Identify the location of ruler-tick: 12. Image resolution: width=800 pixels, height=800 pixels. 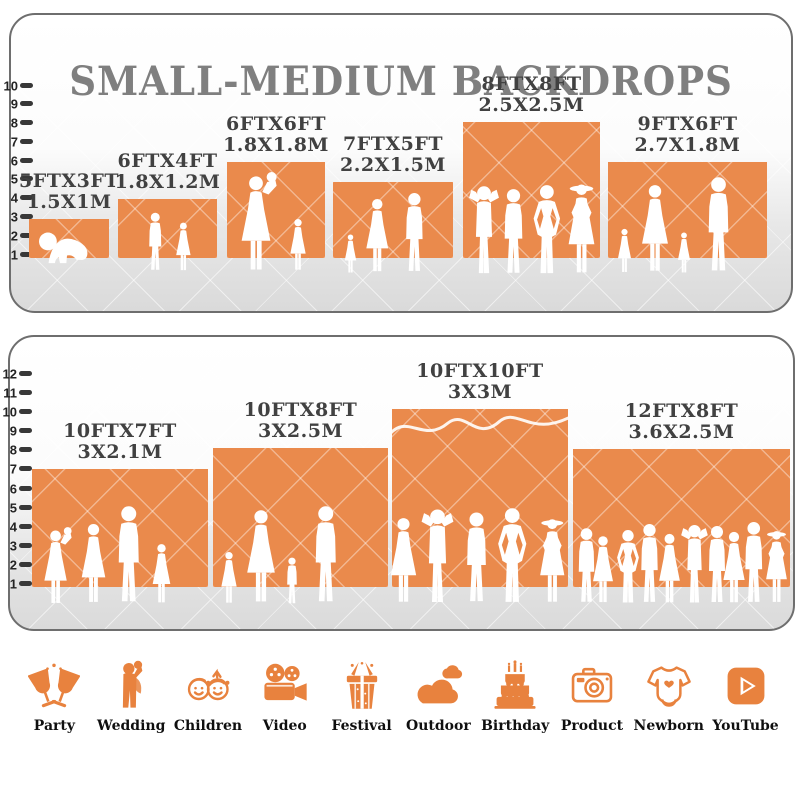
(17, 373).